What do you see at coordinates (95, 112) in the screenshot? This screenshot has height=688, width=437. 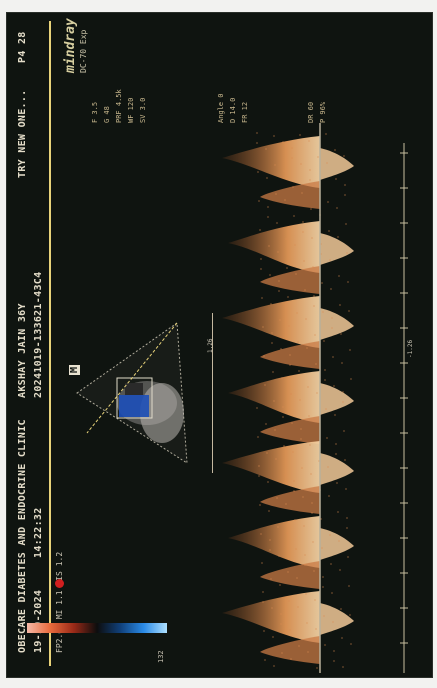 I see `param-item: F 3.5` at bounding box center [95, 112].